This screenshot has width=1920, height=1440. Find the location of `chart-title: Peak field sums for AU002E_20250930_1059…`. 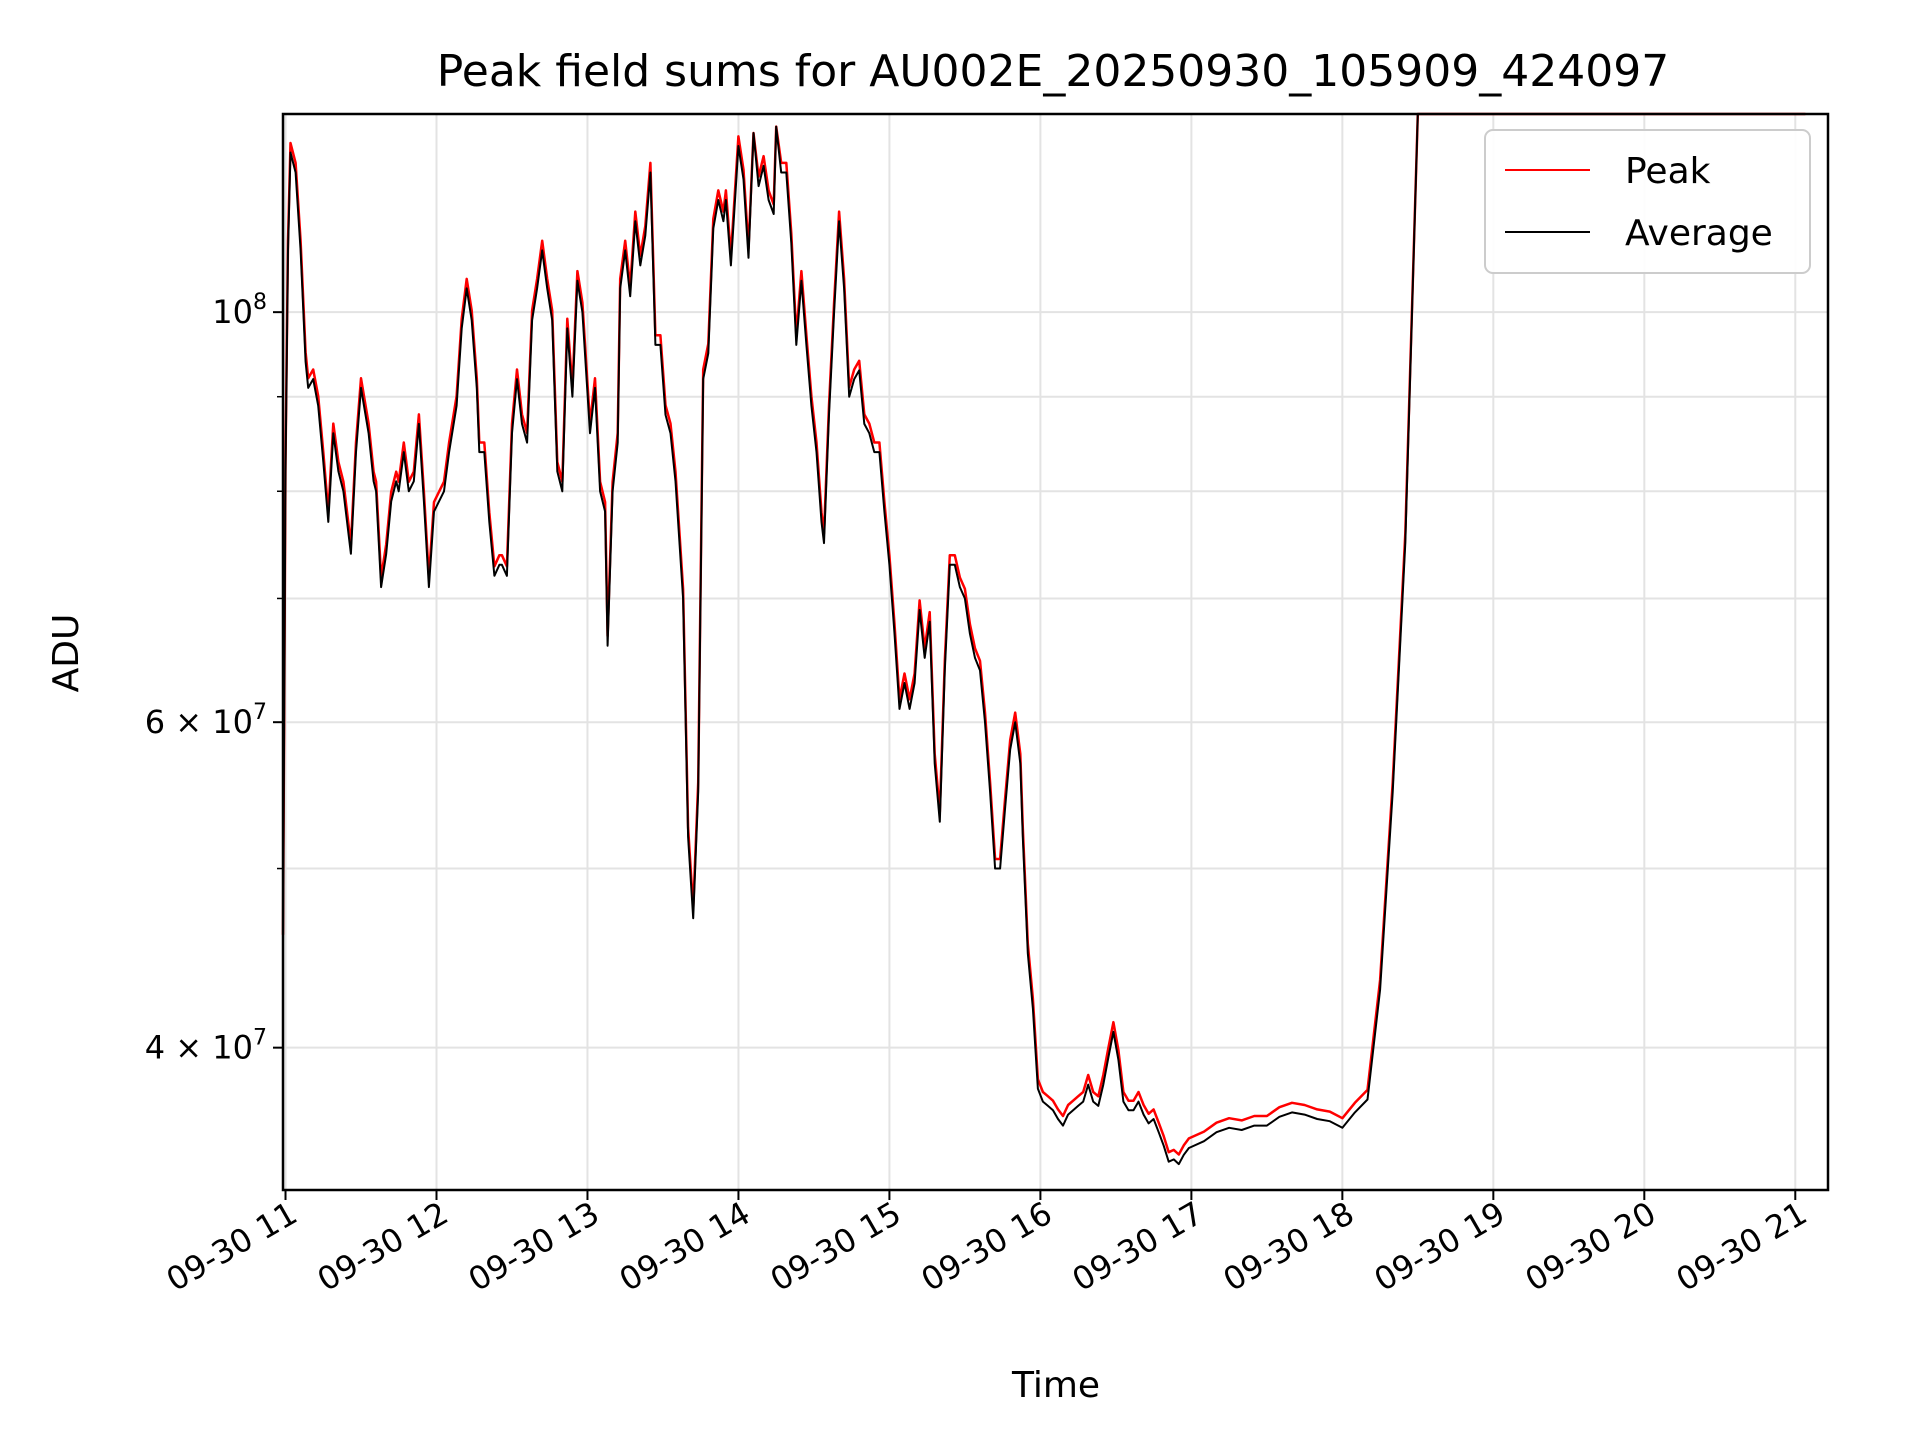

chart-title: Peak field sums for AU002E_20250930_1059… is located at coordinates (1053, 71).